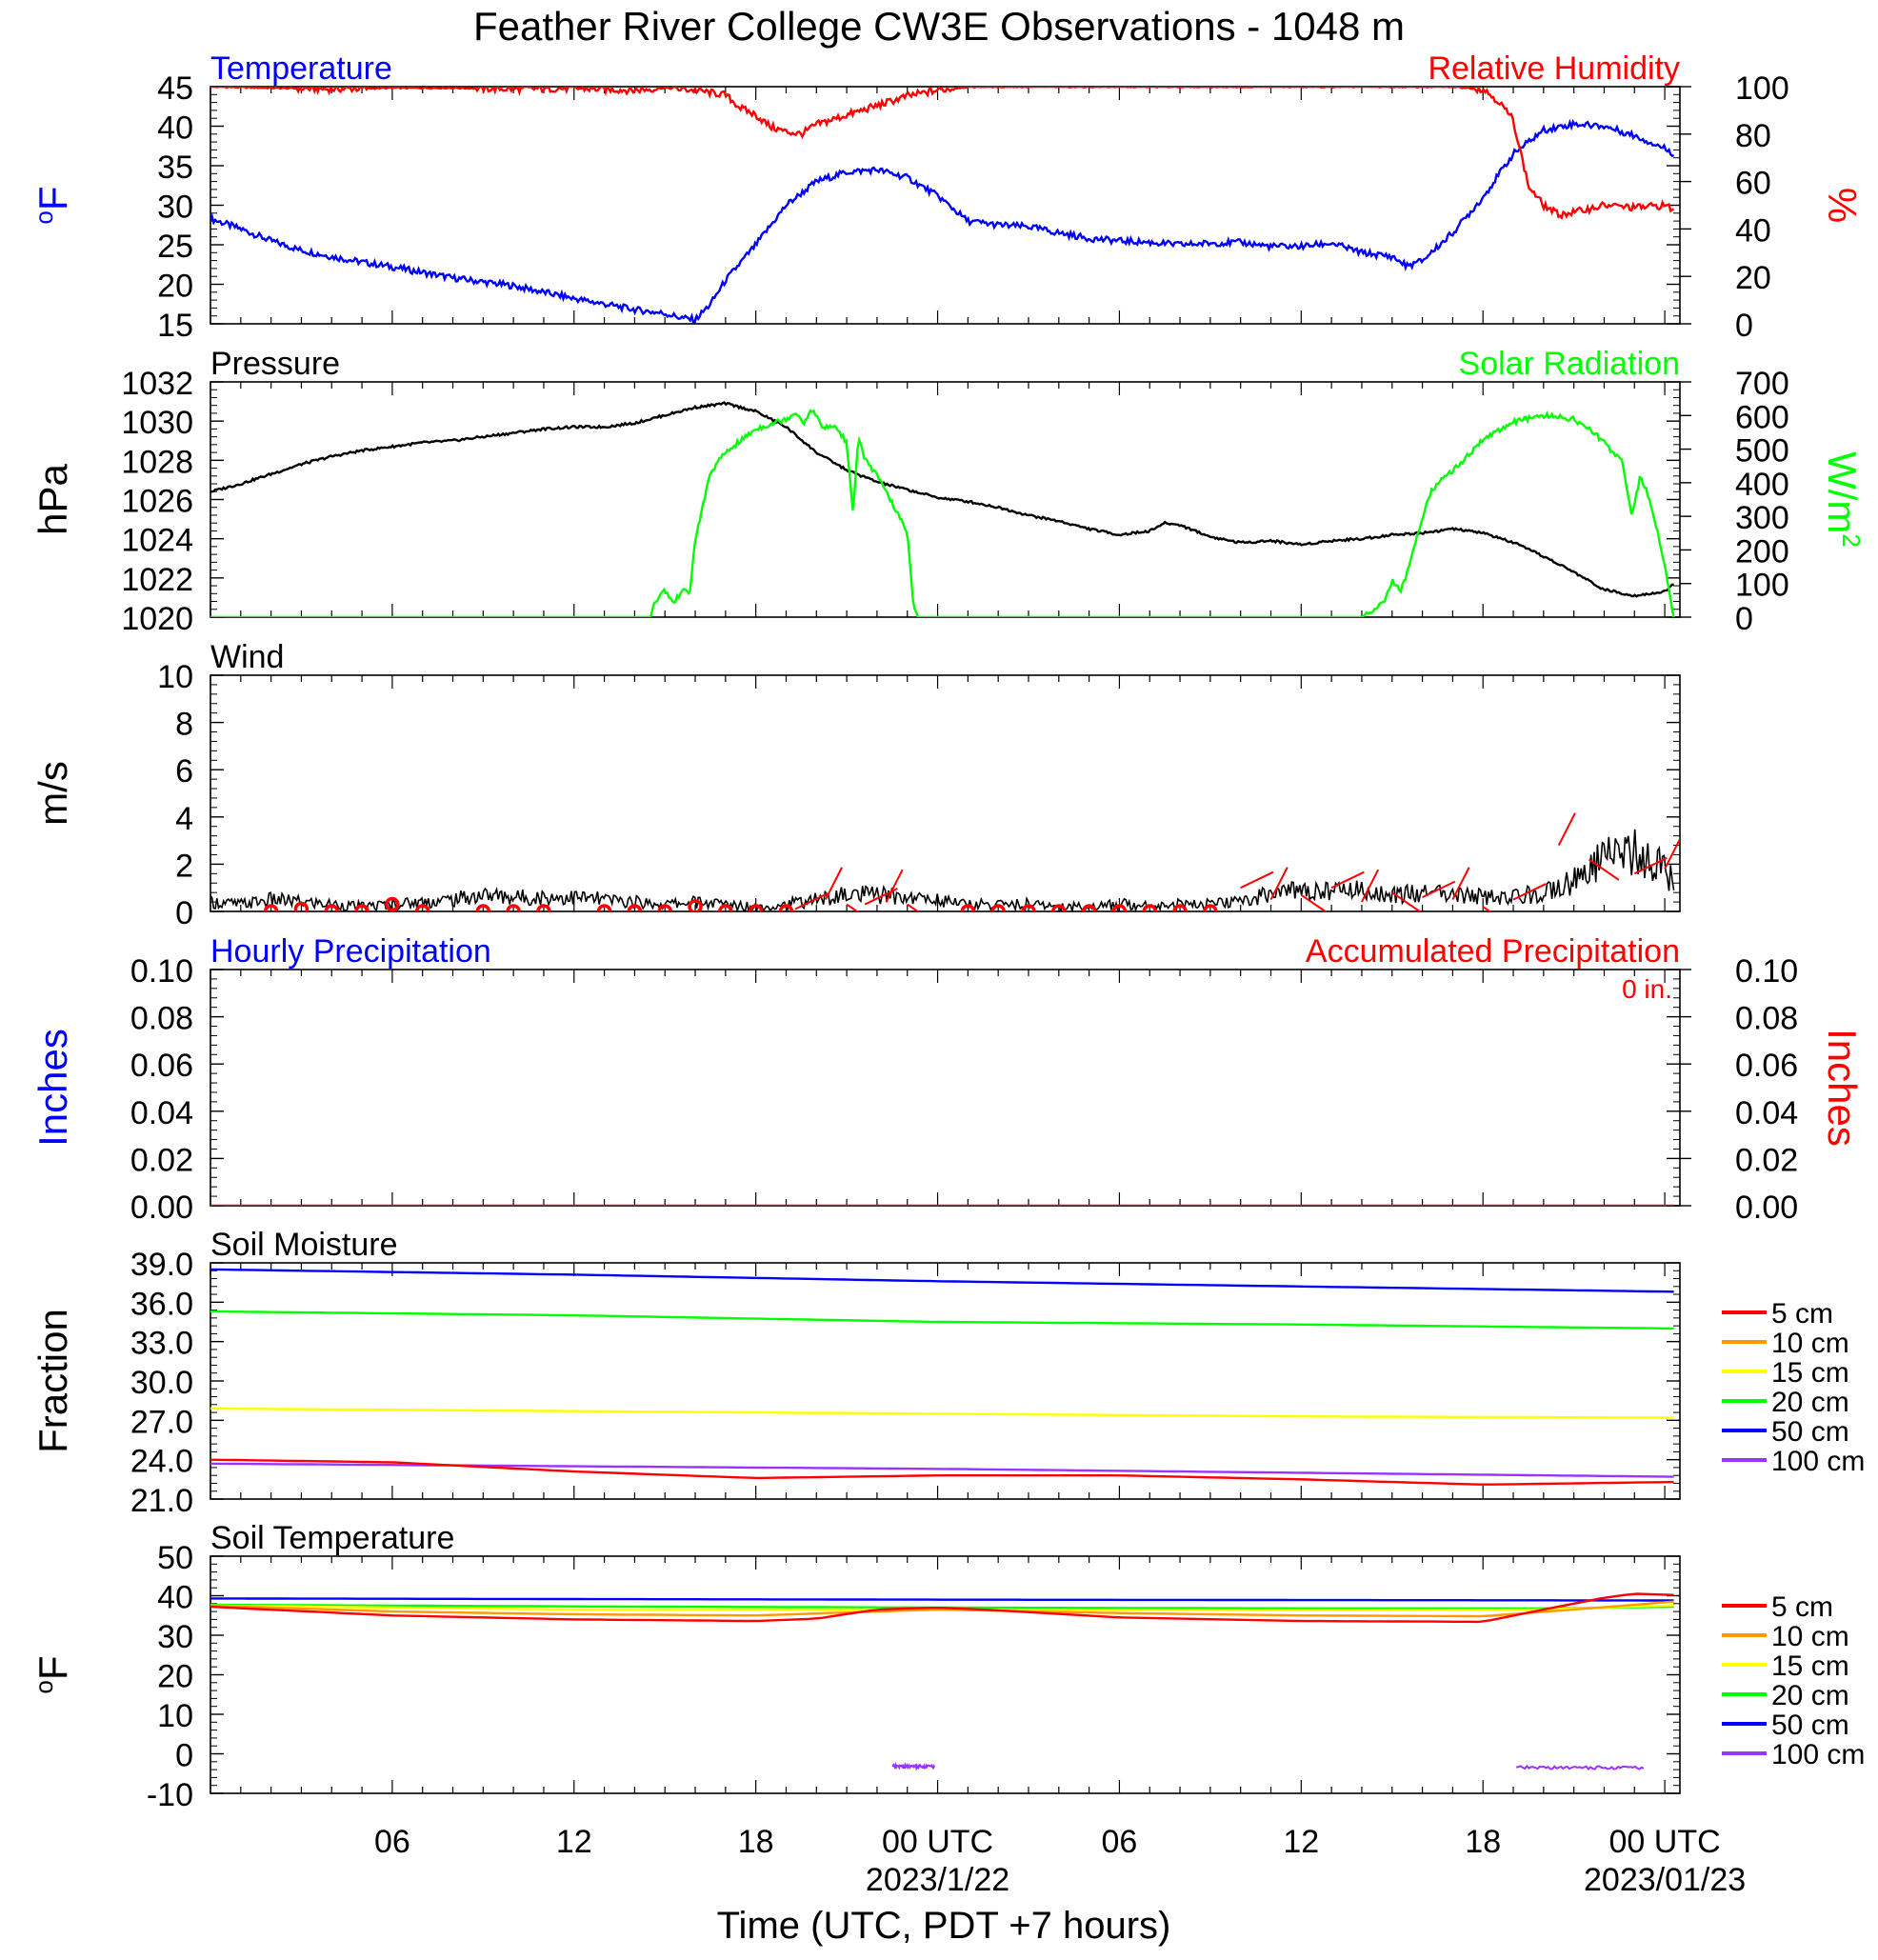  What do you see at coordinates (247, 657) in the screenshot?
I see `panel-title-left: Wind` at bounding box center [247, 657].